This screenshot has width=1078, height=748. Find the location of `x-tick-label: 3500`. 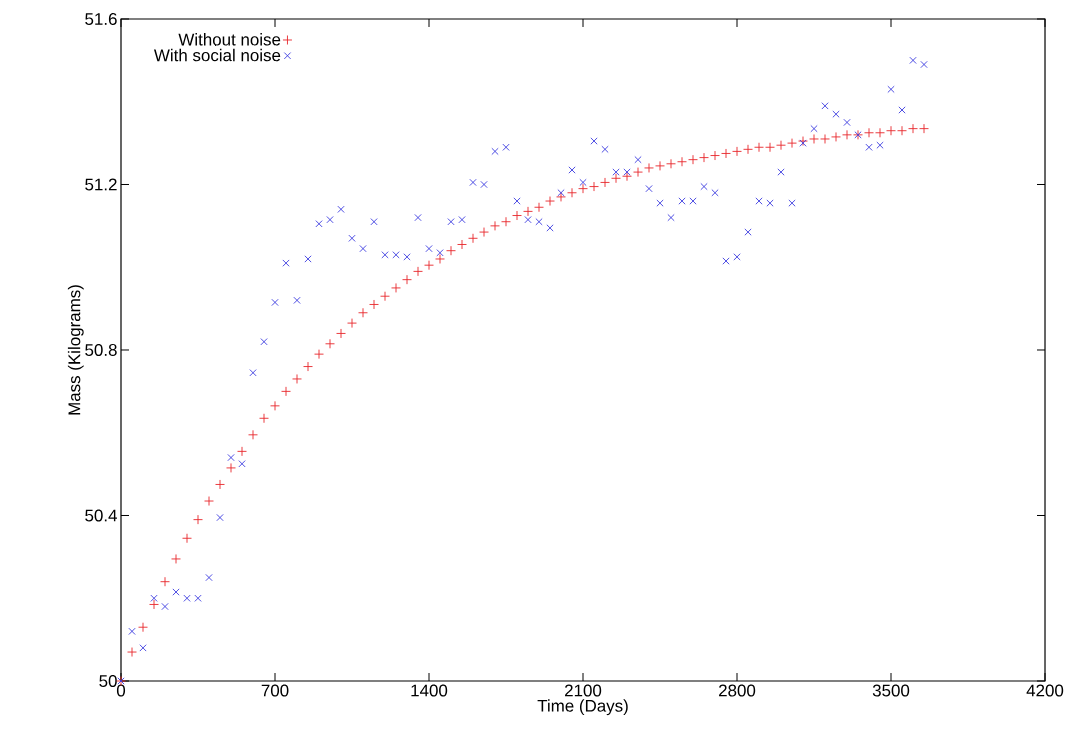

x-tick-label: 3500 is located at coordinates (891, 690).